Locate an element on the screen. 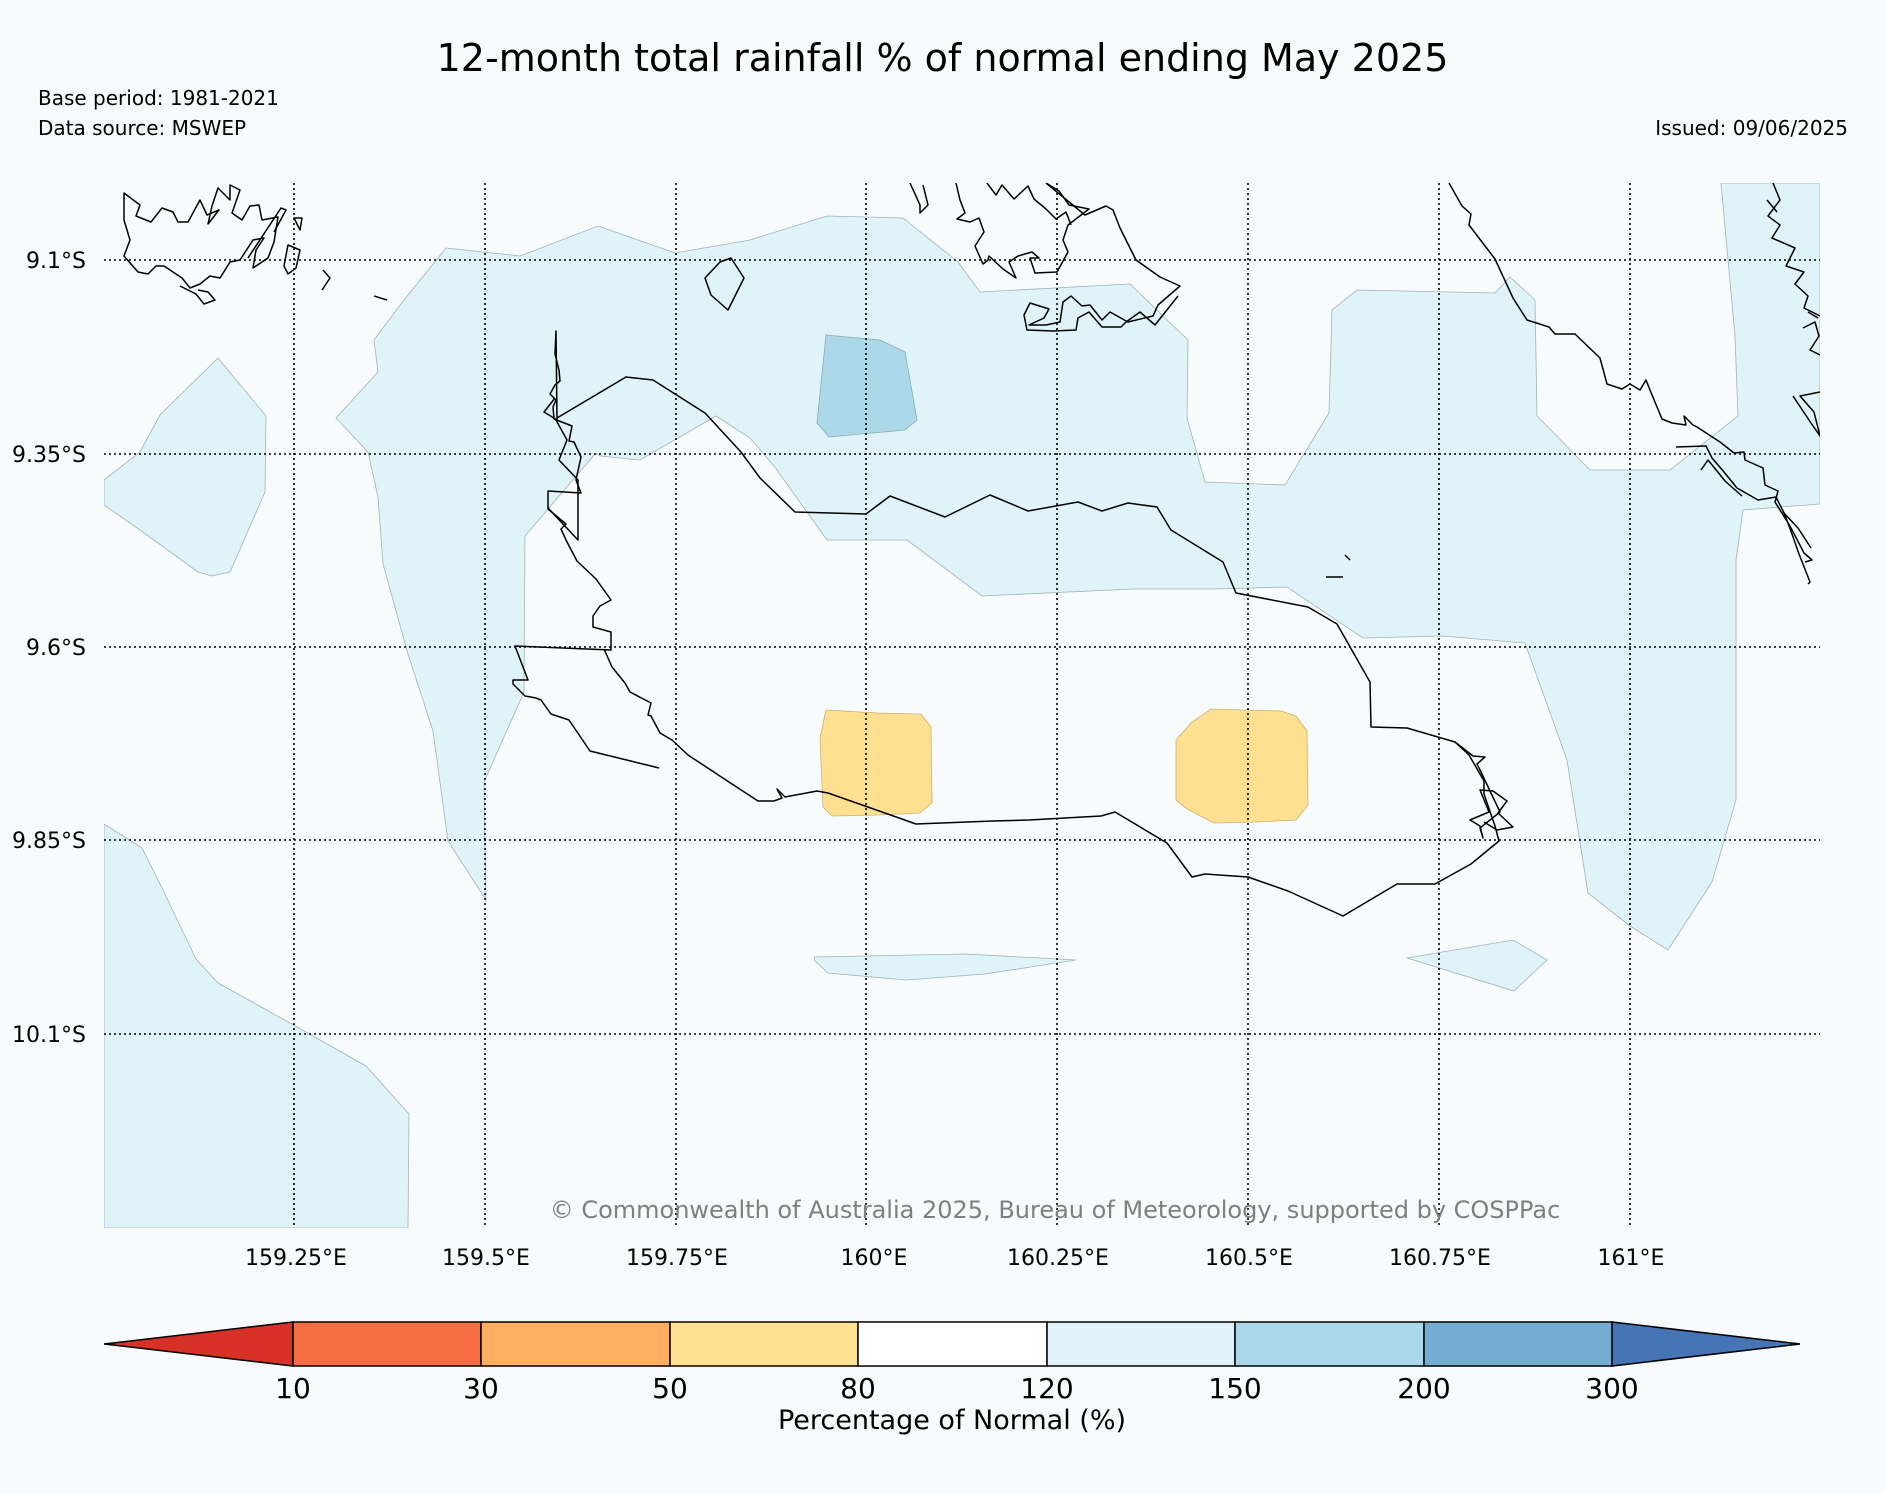 This screenshot has width=1885, height=1494. lat-label: 10.1°S is located at coordinates (49, 1035).